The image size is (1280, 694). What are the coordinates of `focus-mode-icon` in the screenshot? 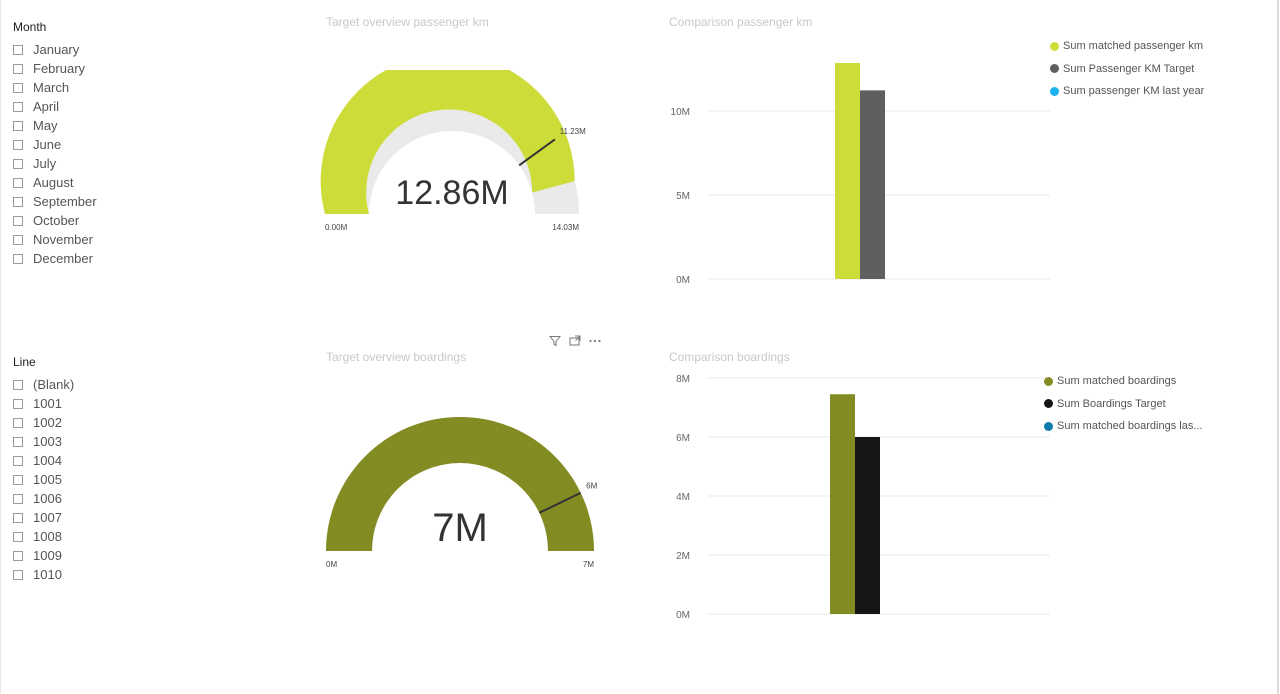 It's located at (575, 341).